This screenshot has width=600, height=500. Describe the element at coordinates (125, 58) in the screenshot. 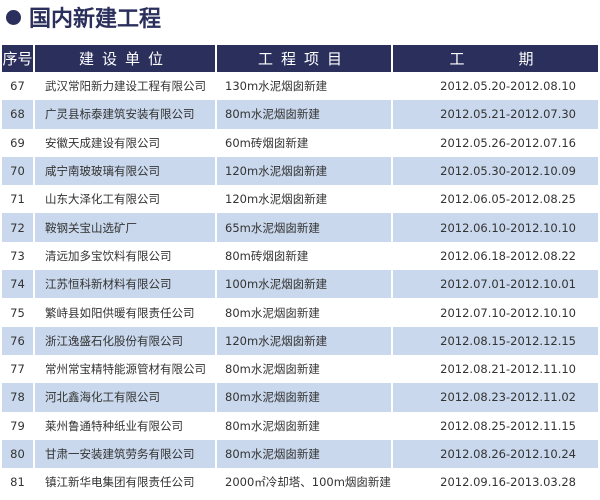

I see `header-company: 建设单位` at that location.